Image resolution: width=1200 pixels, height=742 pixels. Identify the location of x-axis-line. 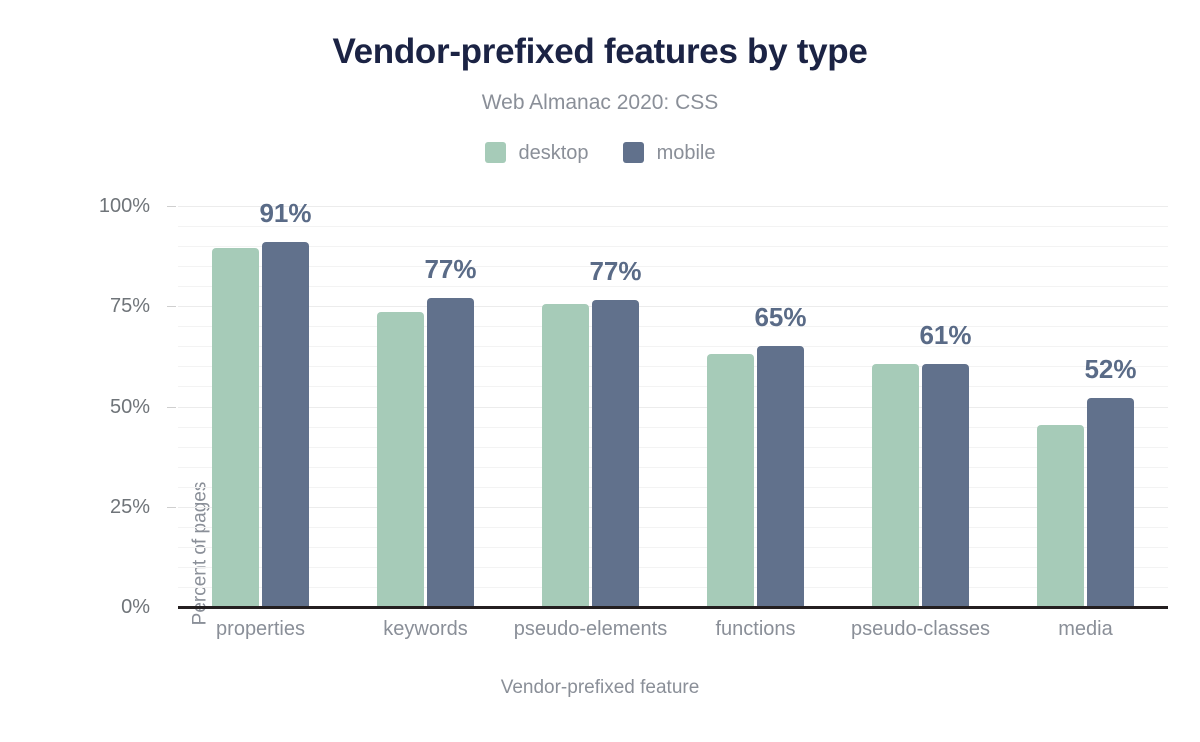
(673, 607).